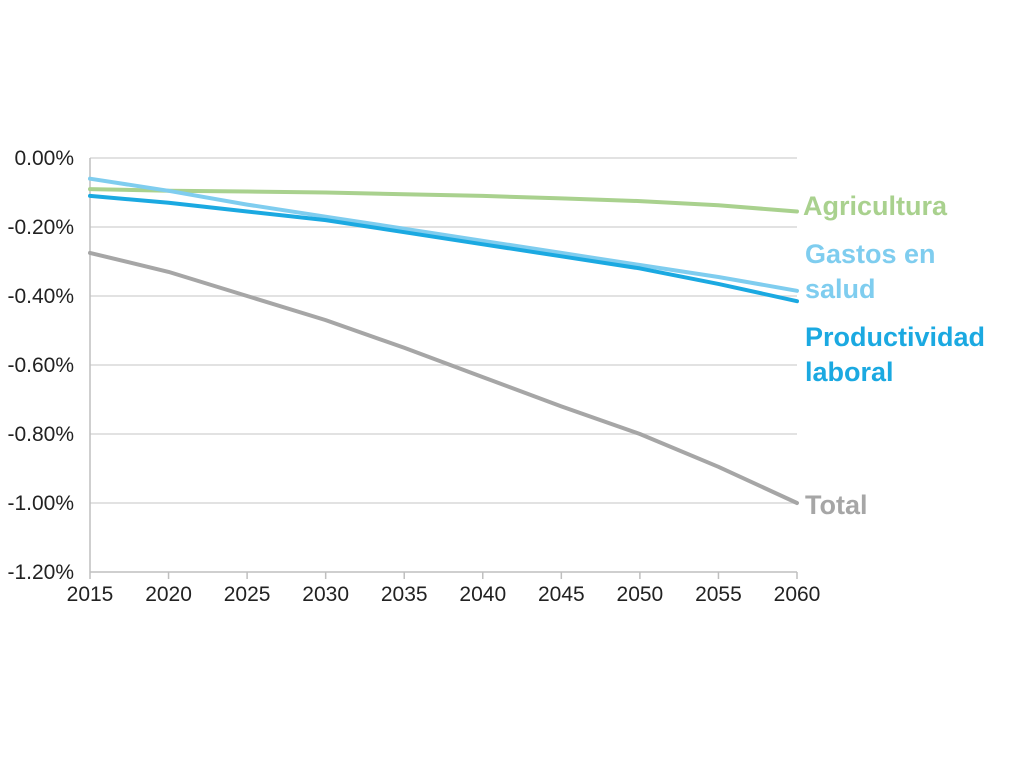 The height and width of the screenshot is (768, 1024). What do you see at coordinates (870, 254) in the screenshot?
I see `series-label-line: Gastos en` at bounding box center [870, 254].